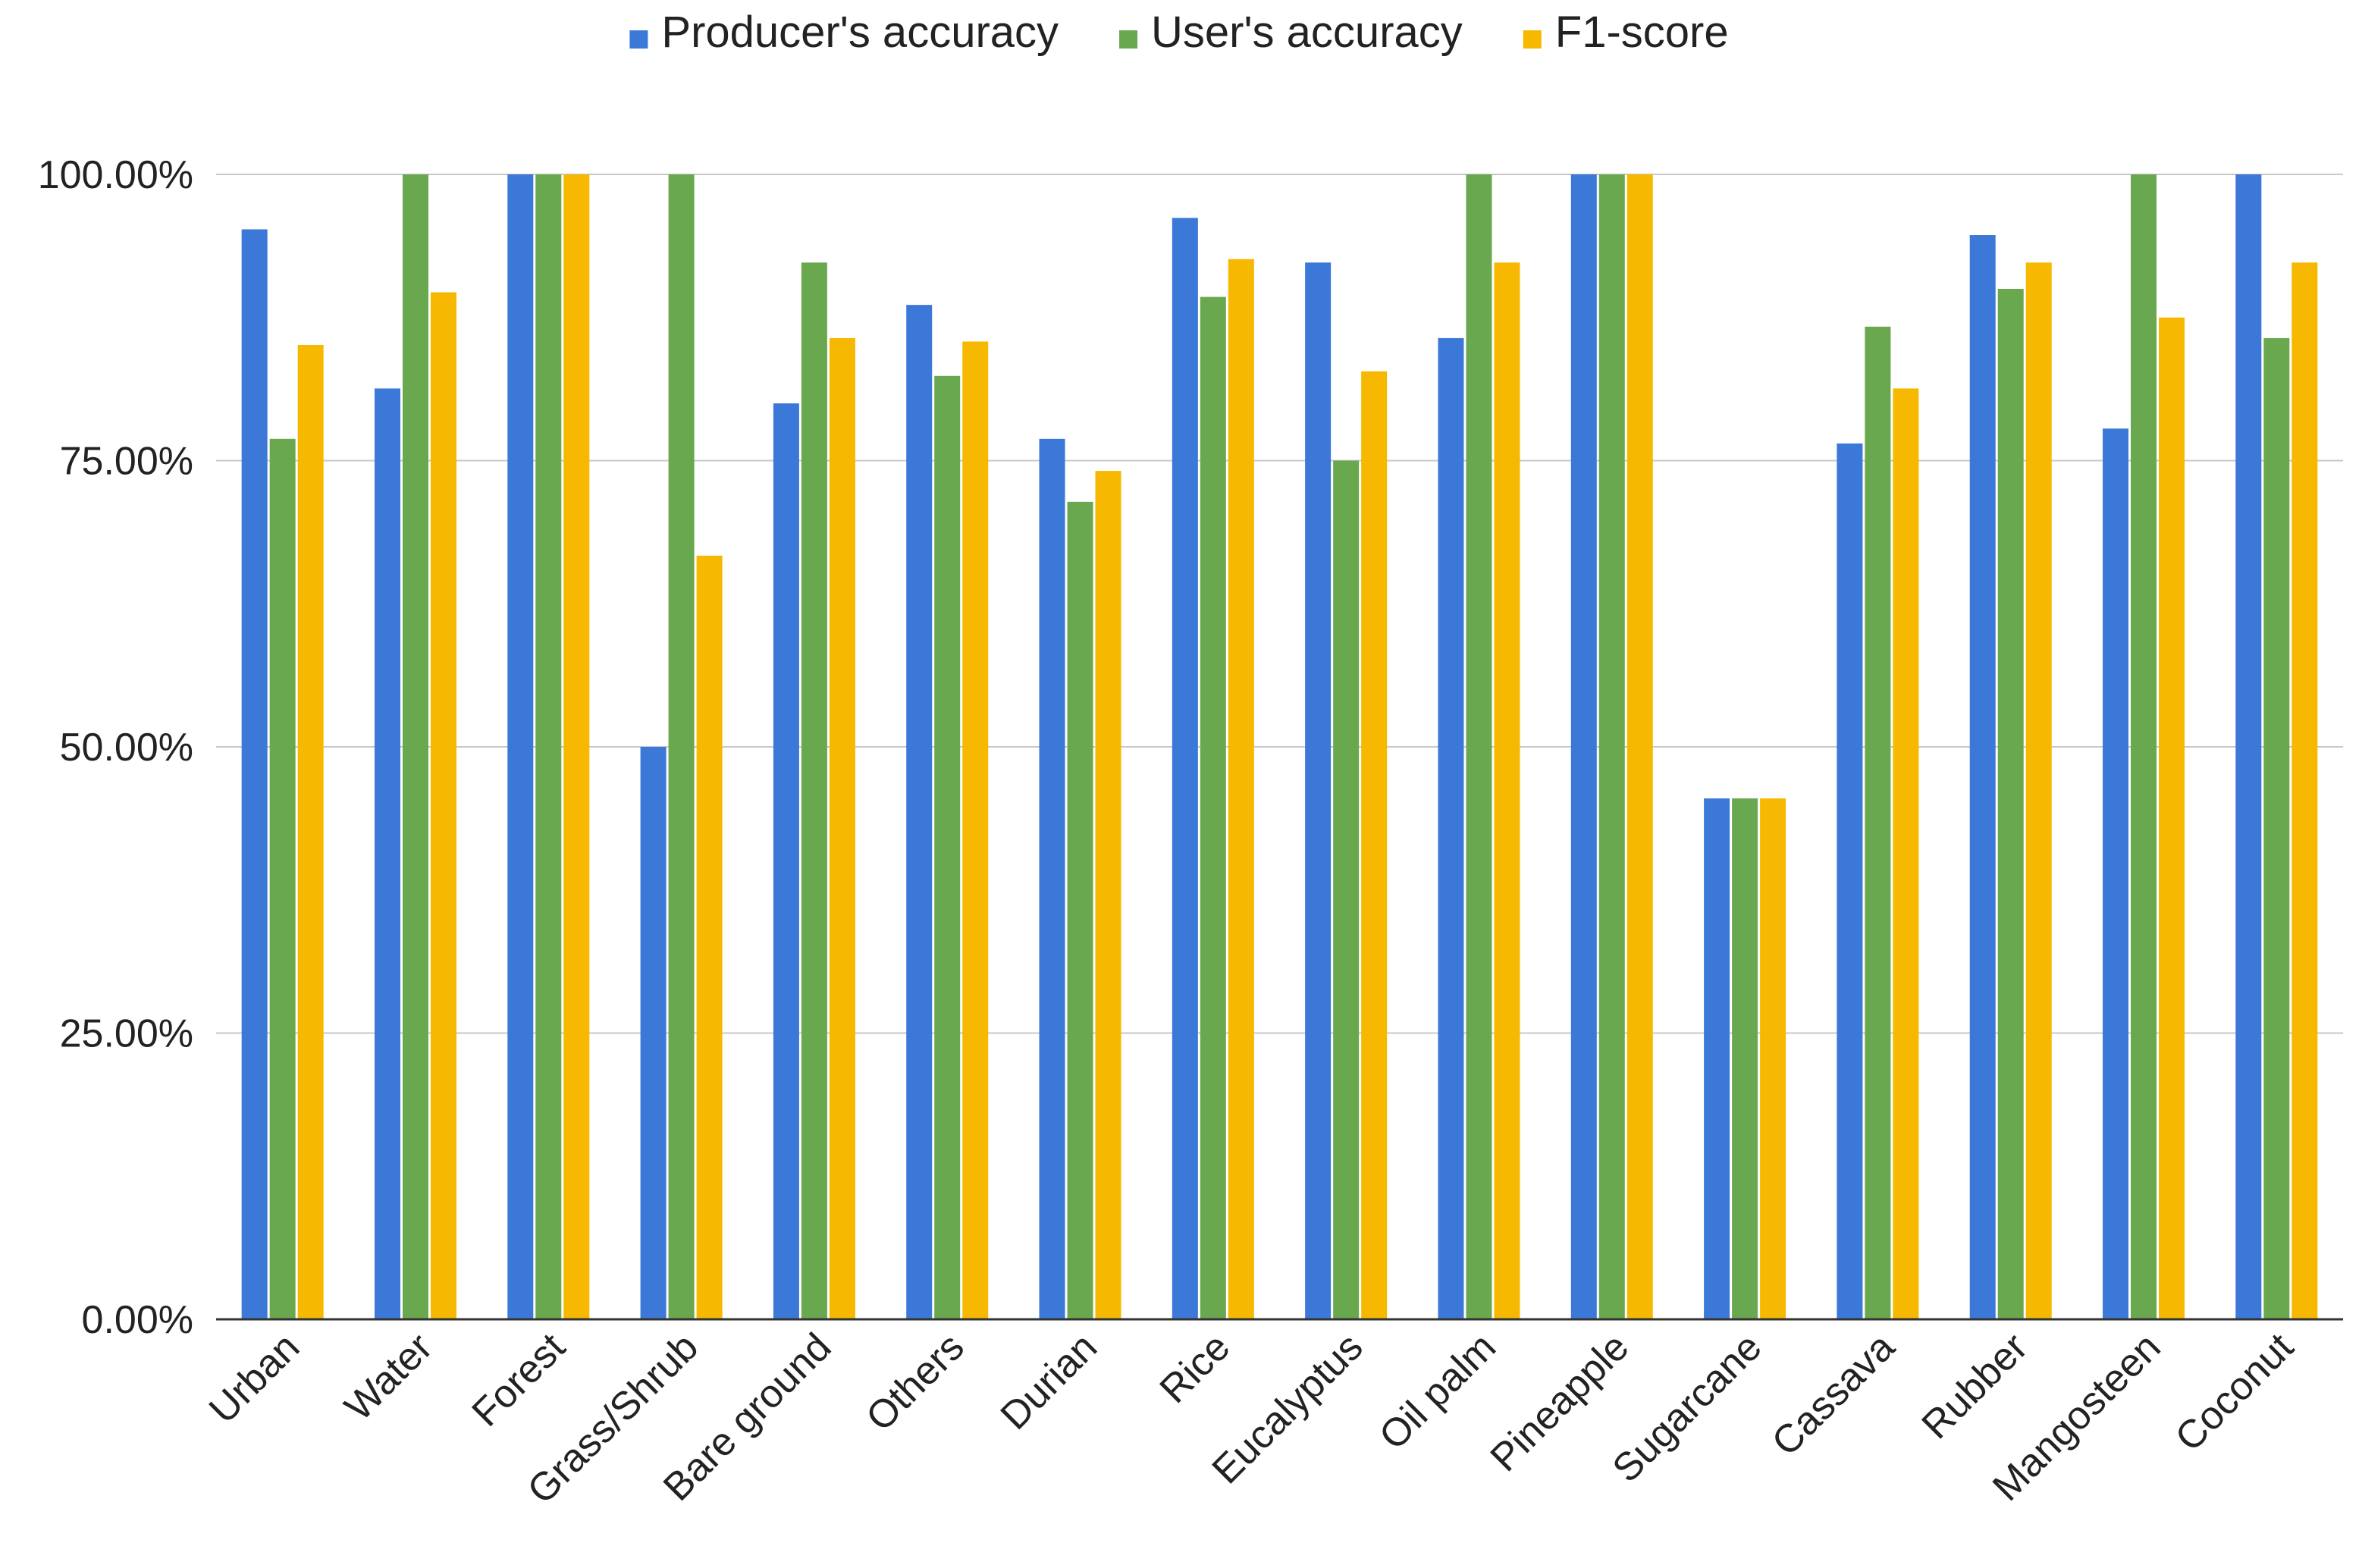 The height and width of the screenshot is (1568, 2362). Describe the element at coordinates (1982, 777) in the screenshot. I see `bar-producer-s-accuracy-rubber` at that location.